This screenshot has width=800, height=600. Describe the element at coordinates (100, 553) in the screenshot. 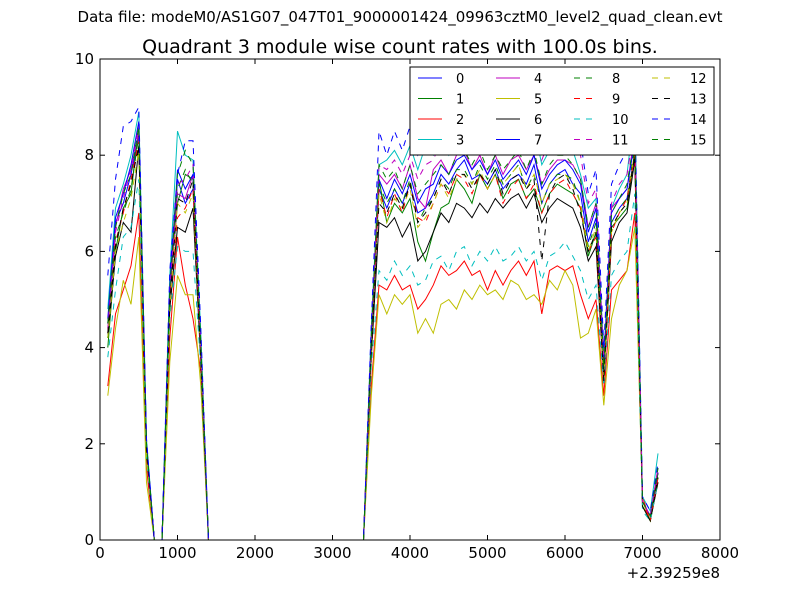

I see `x-tick-label: 0` at that location.